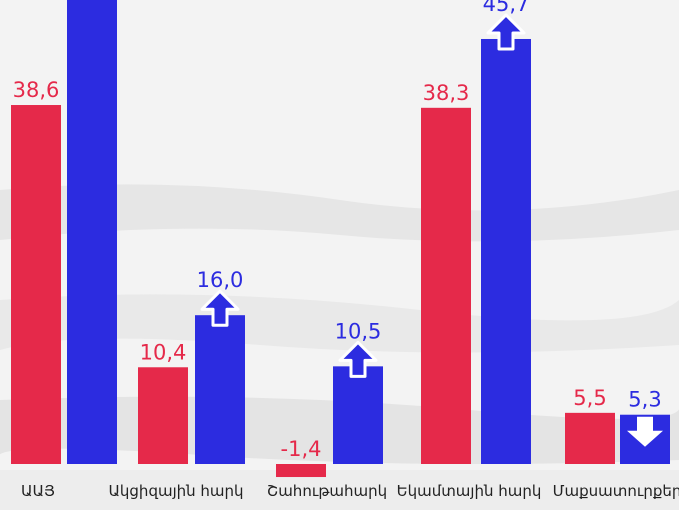 Image resolution: width=679 pixels, height=510 pixels. I want to click on category-label: Շահութահարկ, so click(327, 491).